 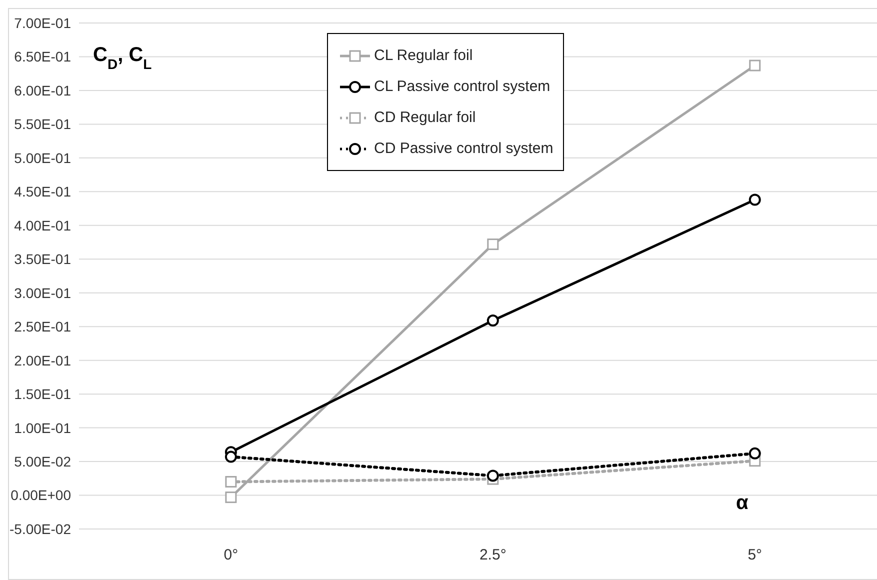 I want to click on x-tick-label: 5°, so click(x=755, y=555).